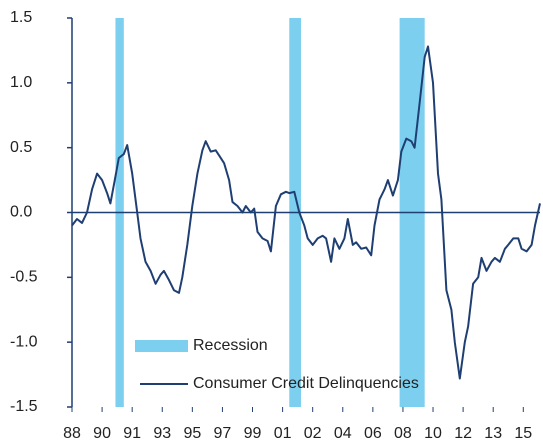  What do you see at coordinates (132, 433) in the screenshot?
I see `x-tick-label: 91` at bounding box center [132, 433].